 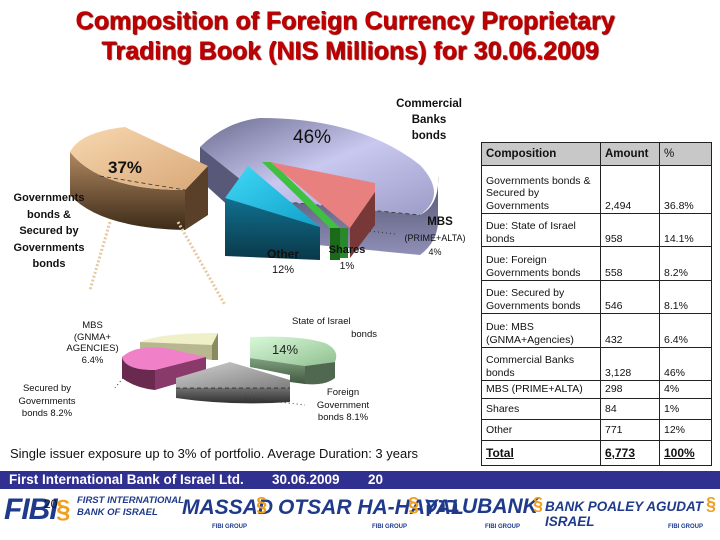 What do you see at coordinates (201, 263) in the screenshot?
I see `connector-line-right` at bounding box center [201, 263].